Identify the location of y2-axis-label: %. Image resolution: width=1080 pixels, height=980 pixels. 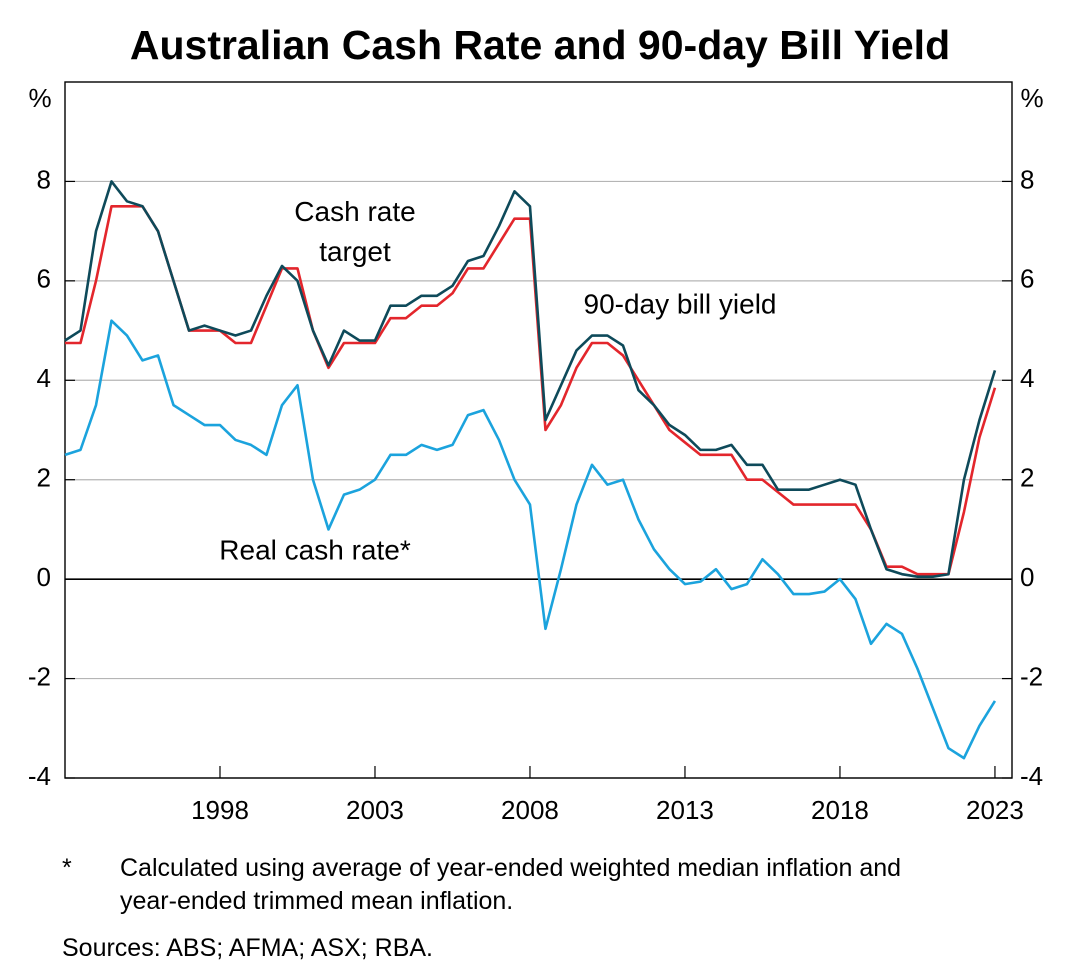
(1031, 98).